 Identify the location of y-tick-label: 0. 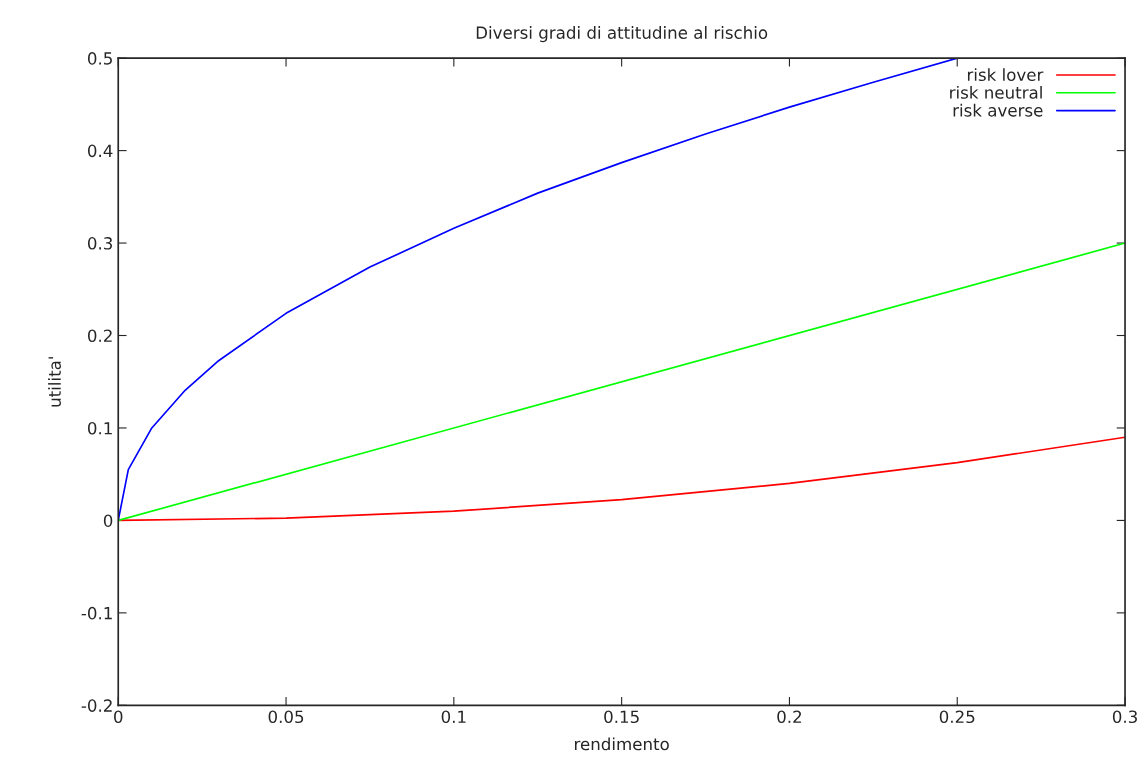
(108, 520).